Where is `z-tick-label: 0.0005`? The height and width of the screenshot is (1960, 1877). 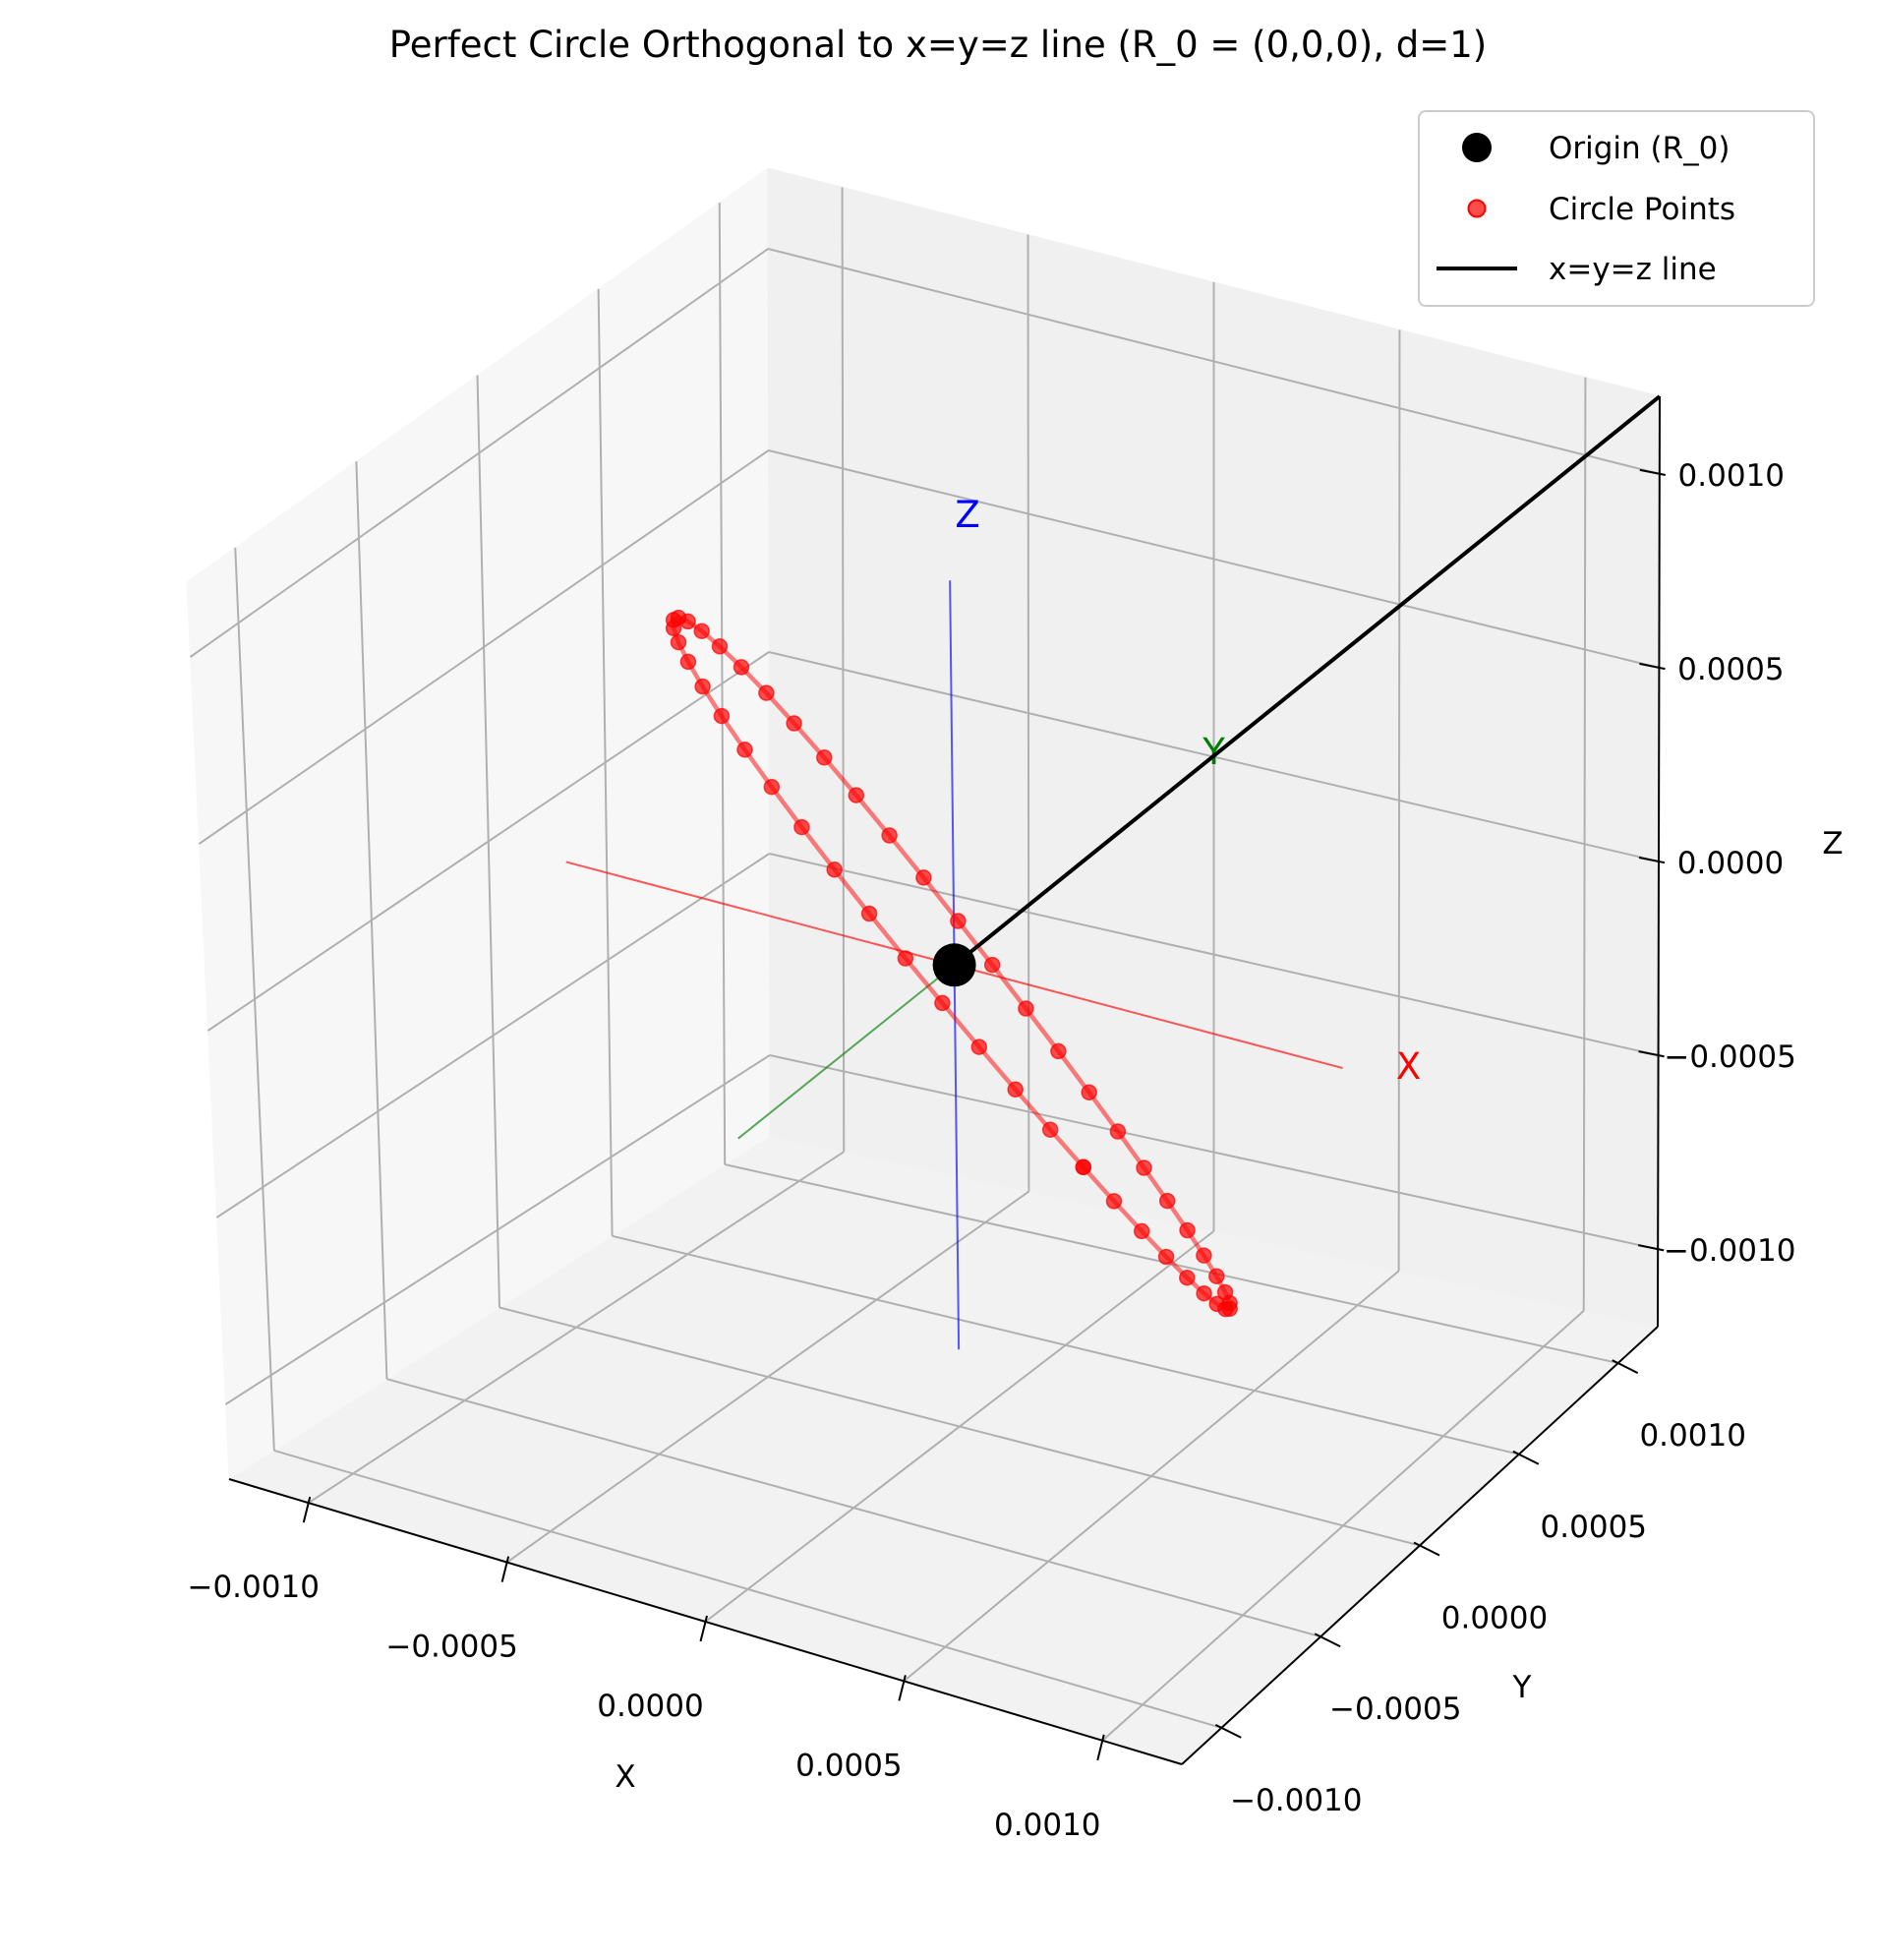 z-tick-label: 0.0005 is located at coordinates (1730, 669).